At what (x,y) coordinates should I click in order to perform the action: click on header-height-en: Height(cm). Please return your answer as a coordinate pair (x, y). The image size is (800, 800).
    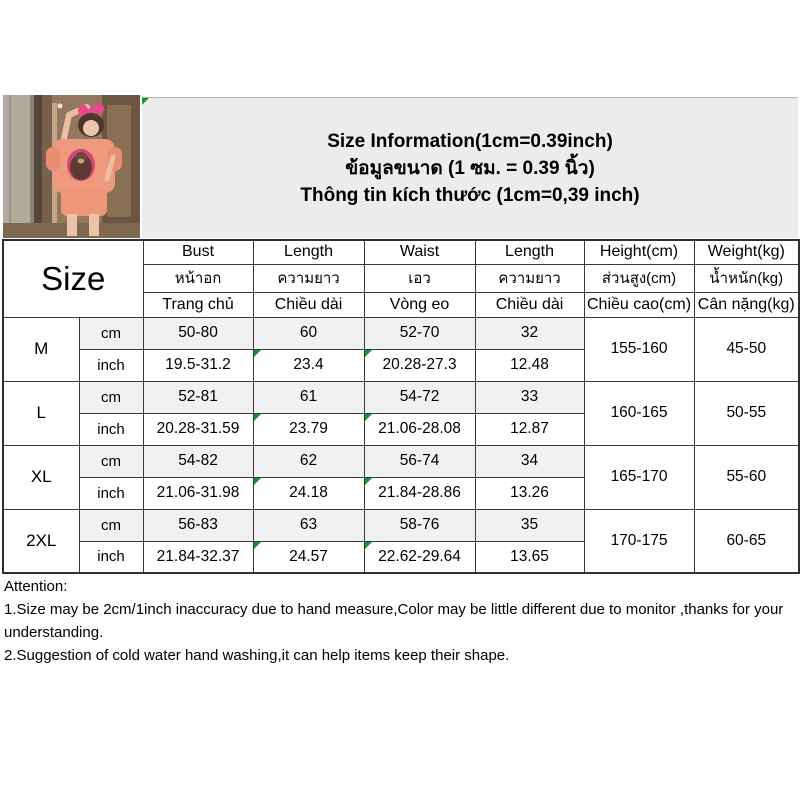
    Looking at the image, I should click on (639, 252).